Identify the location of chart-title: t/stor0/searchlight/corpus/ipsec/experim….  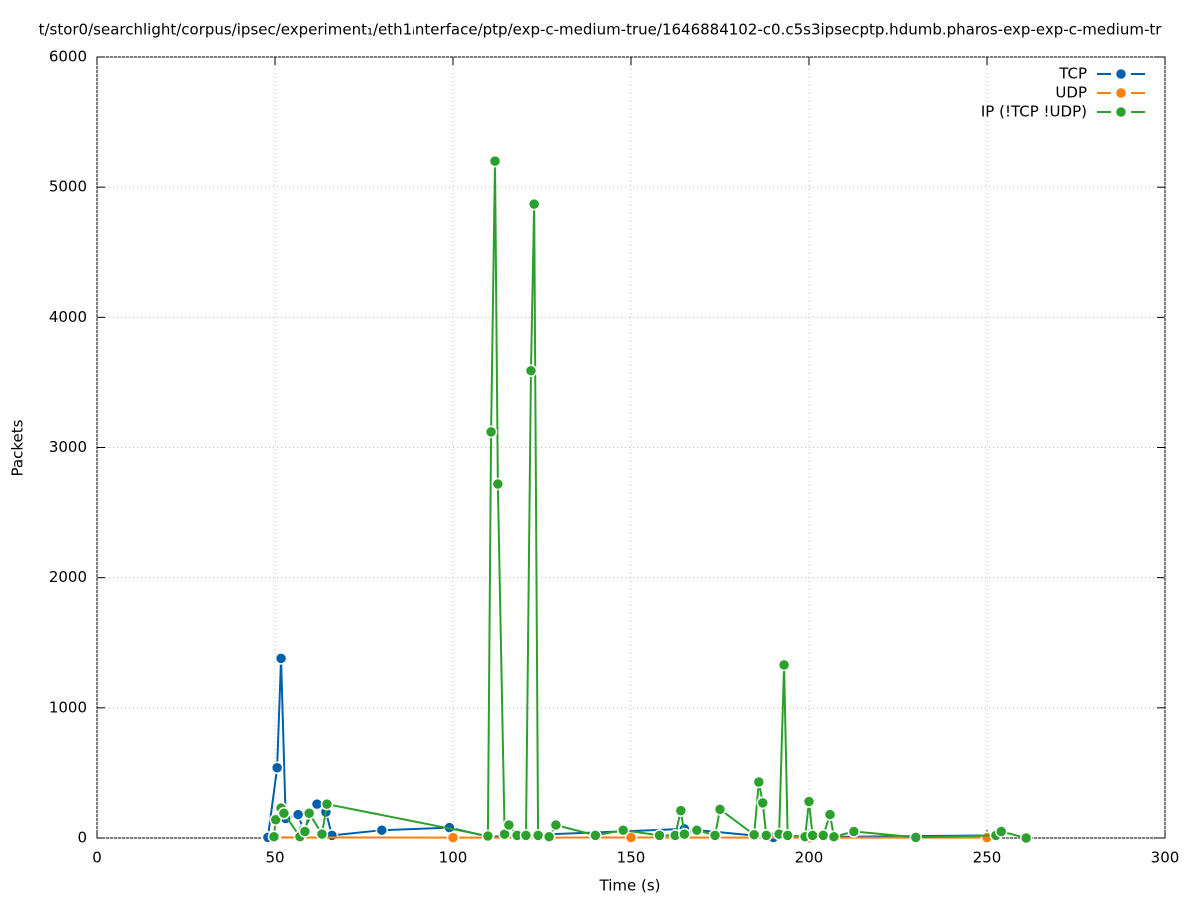
(601, 30).